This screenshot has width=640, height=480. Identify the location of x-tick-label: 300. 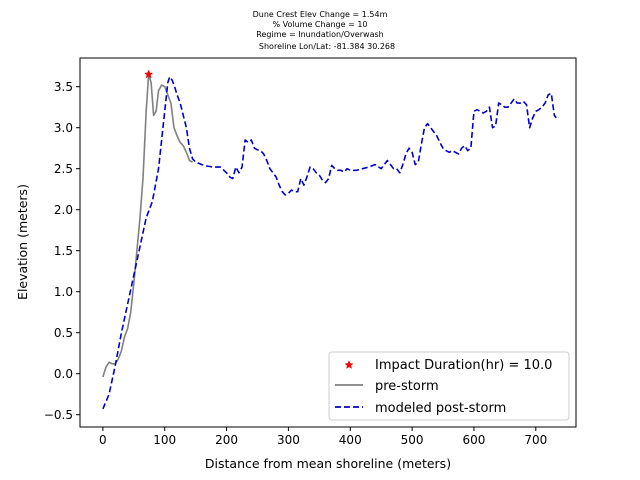
(288, 440).